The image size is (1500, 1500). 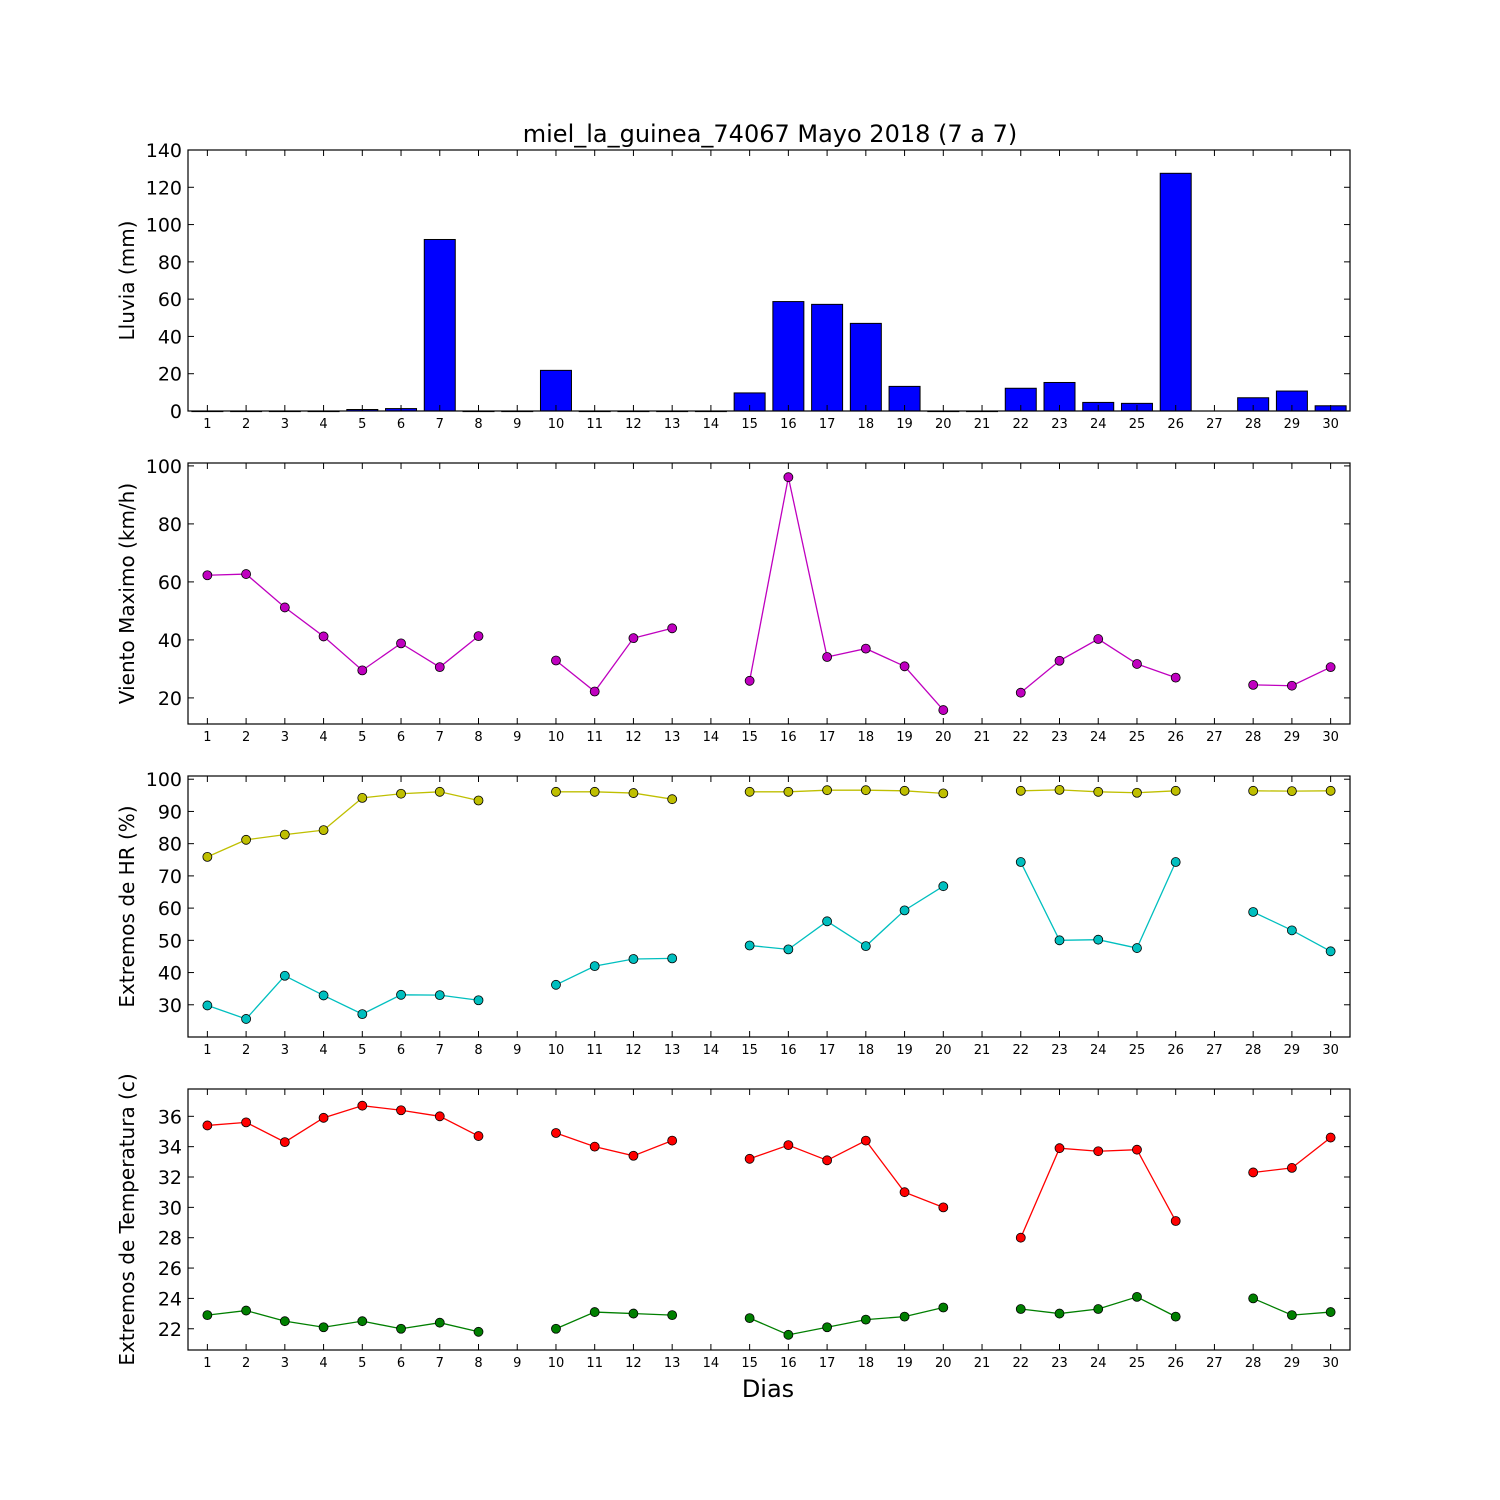 What do you see at coordinates (170, 641) in the screenshot?
I see `ytick-label-viento-40: 40` at bounding box center [170, 641].